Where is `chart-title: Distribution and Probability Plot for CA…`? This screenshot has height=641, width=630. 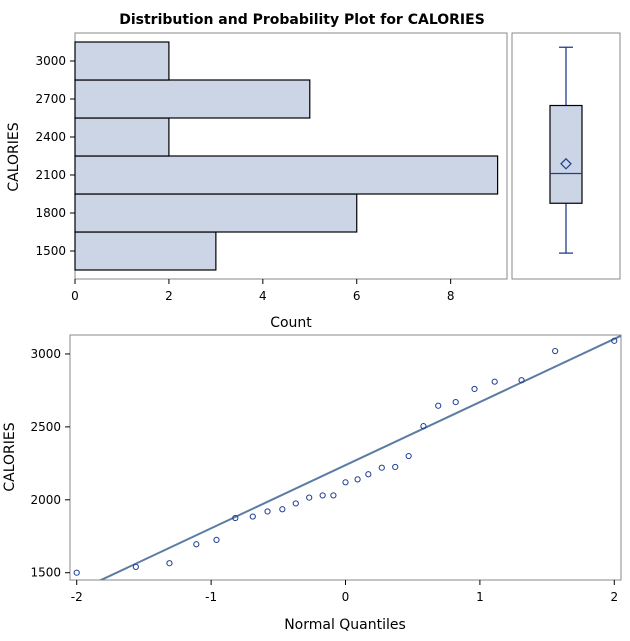 chart-title: Distribution and Probability Plot for CA… is located at coordinates (302, 20).